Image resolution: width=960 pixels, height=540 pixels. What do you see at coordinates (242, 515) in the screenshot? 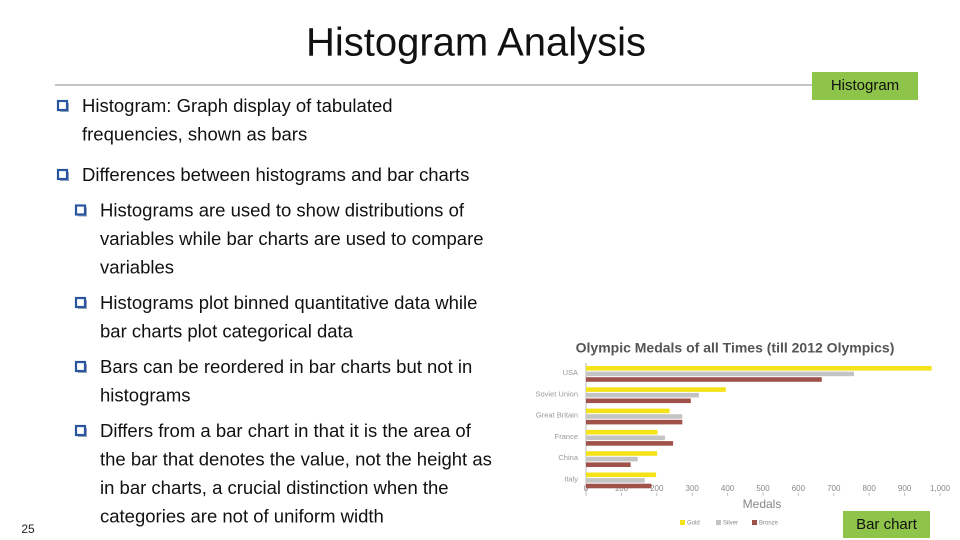
I see `sub-bullet-text: categories are not of uniform width` at bounding box center [242, 515].